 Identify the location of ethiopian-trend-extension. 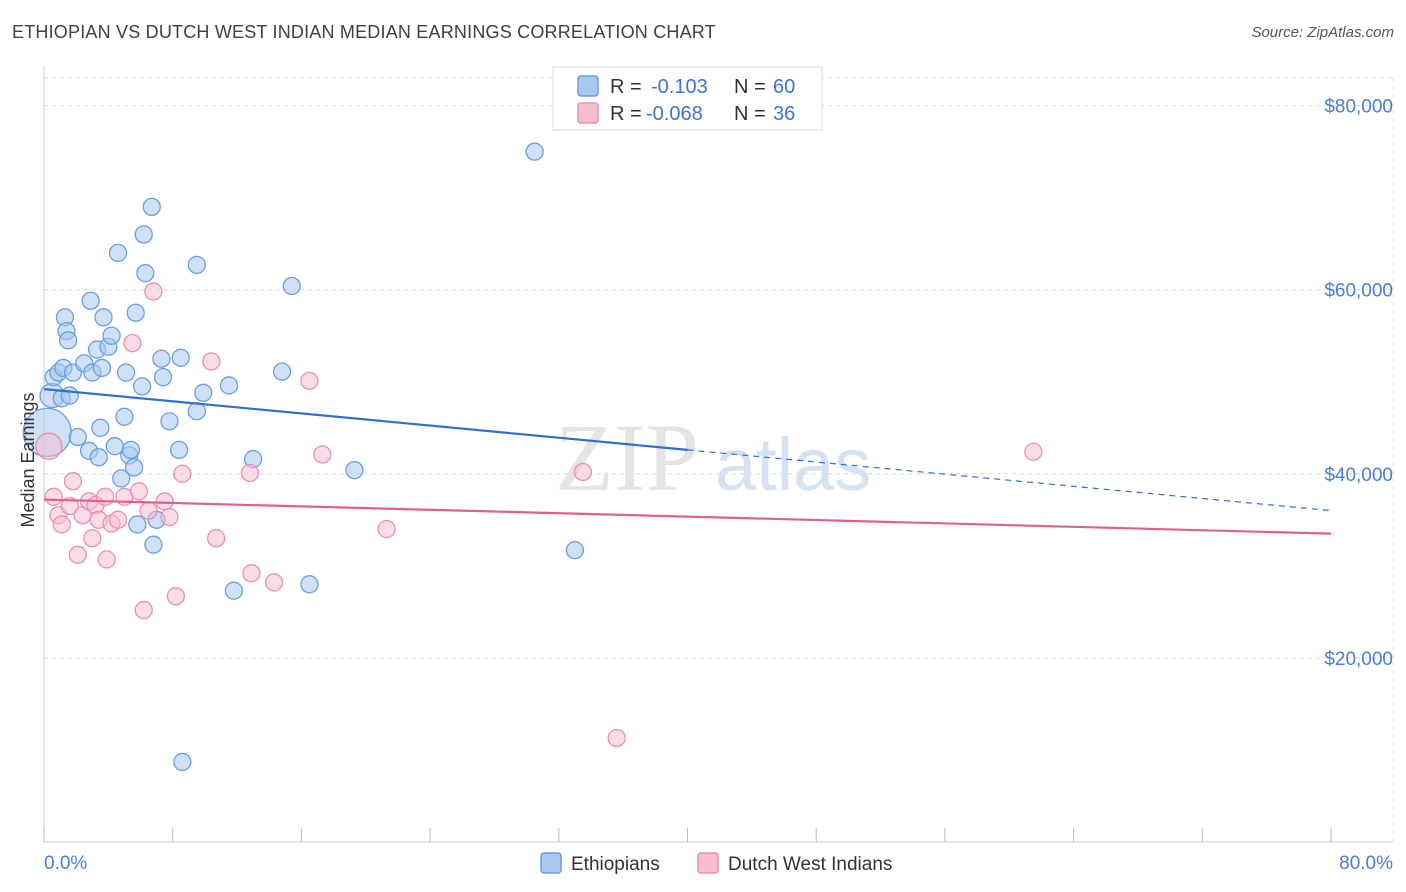
(1009, 480).